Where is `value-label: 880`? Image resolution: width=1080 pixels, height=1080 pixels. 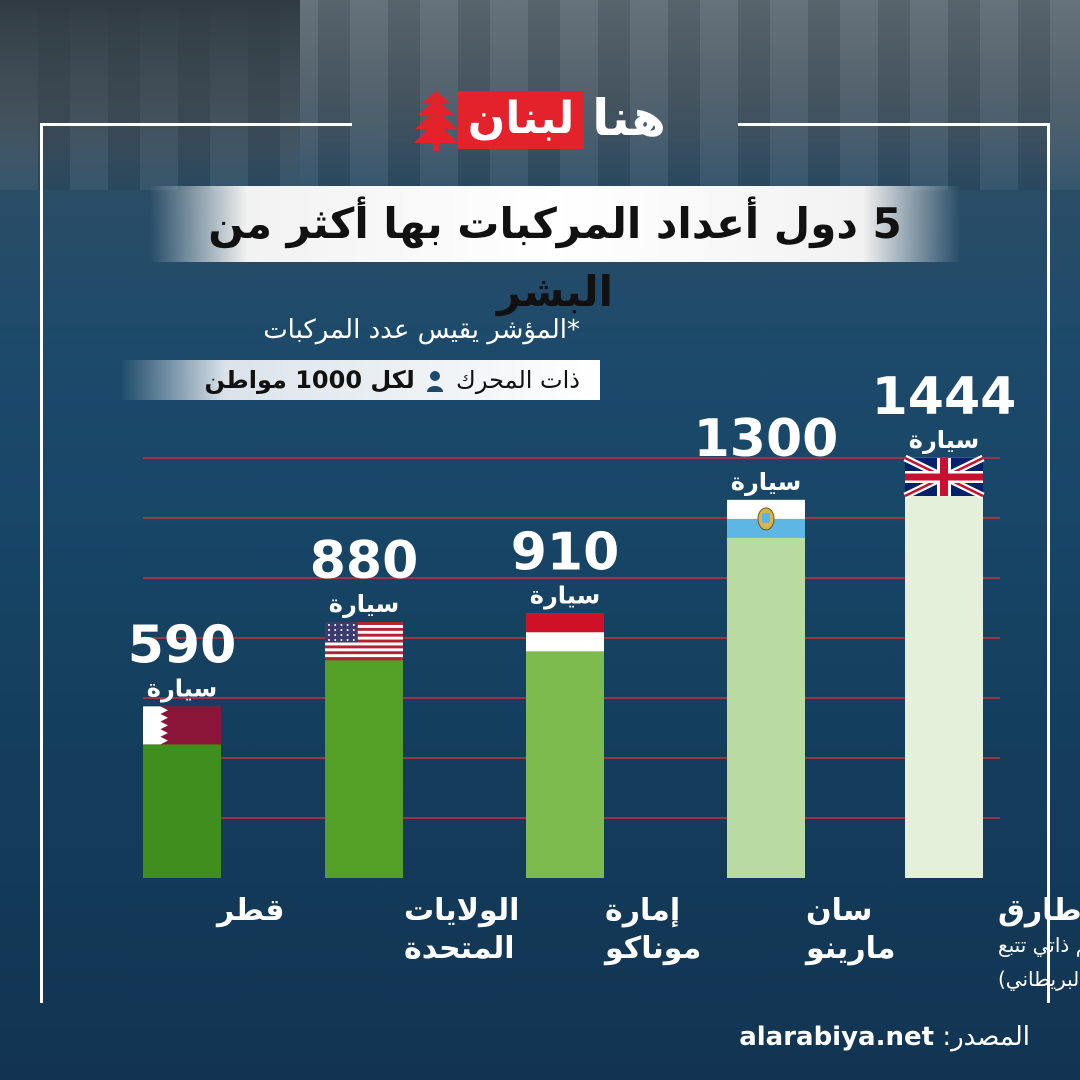 value-label: 880 is located at coordinates (364, 561).